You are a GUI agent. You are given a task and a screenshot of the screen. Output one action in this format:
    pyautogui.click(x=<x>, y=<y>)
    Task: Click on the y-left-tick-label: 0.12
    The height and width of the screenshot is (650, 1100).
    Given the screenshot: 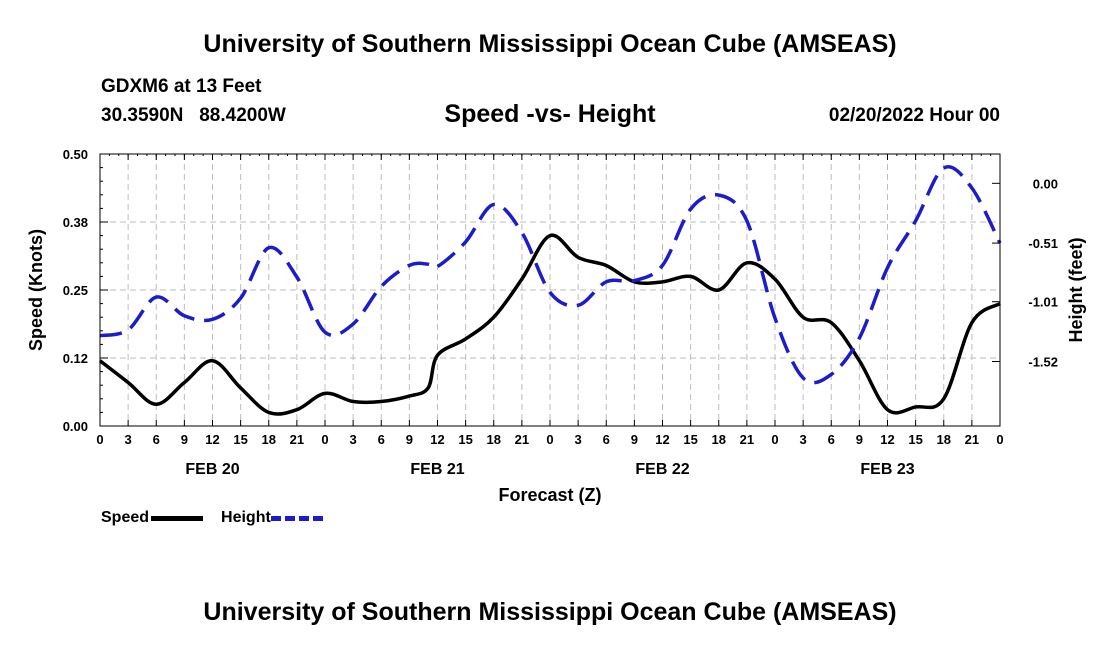 What is the action you would take?
    pyautogui.click(x=75, y=358)
    